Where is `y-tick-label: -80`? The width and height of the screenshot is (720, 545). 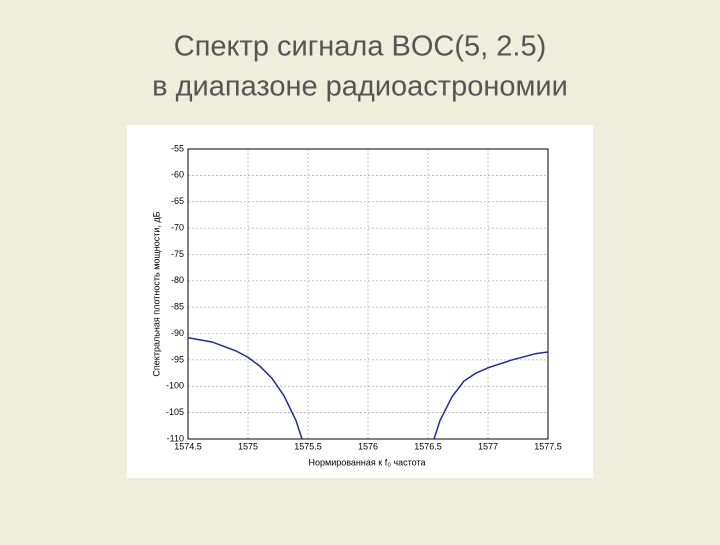
y-tick-label: -80 is located at coordinates (177, 280).